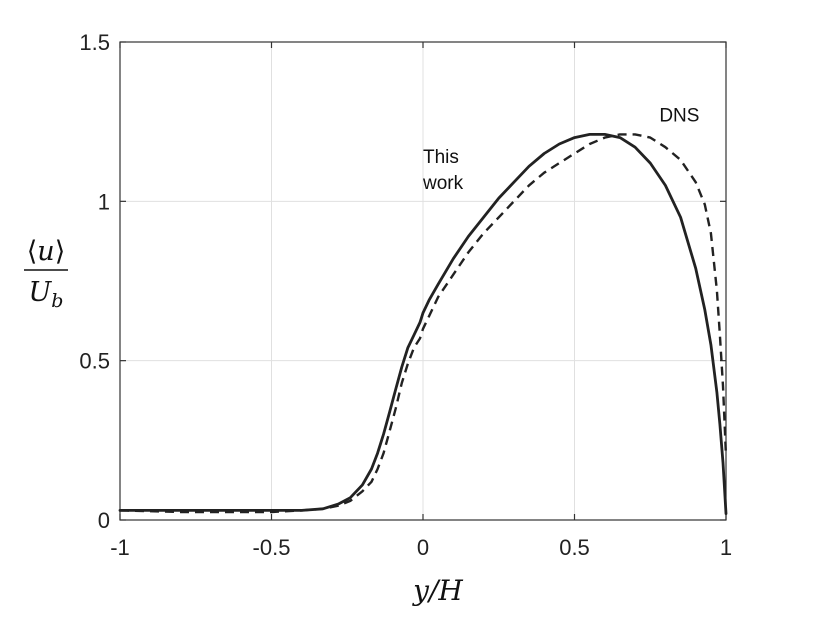 This screenshot has height=617, width=831. I want to click on y-tick-label-2: 1, so click(104, 201).